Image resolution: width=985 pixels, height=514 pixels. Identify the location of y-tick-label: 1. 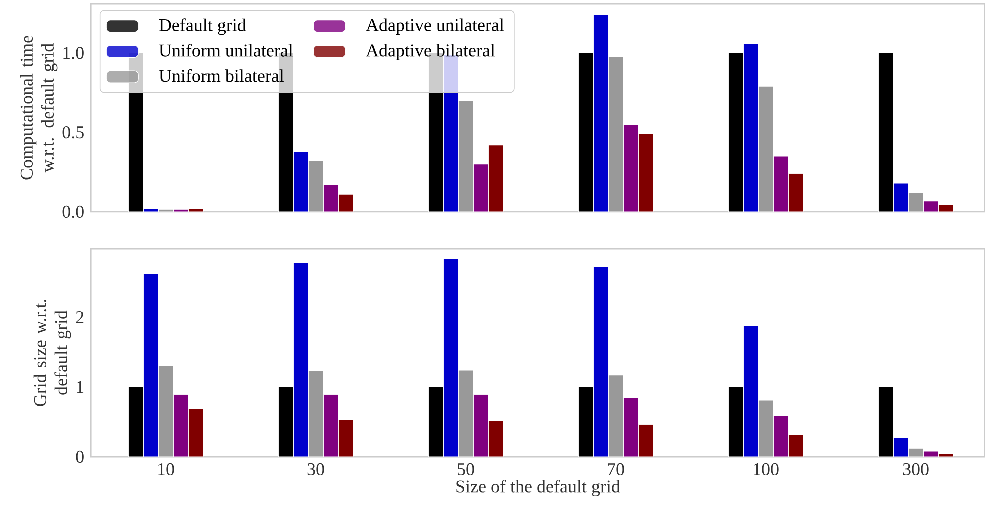
(80, 387).